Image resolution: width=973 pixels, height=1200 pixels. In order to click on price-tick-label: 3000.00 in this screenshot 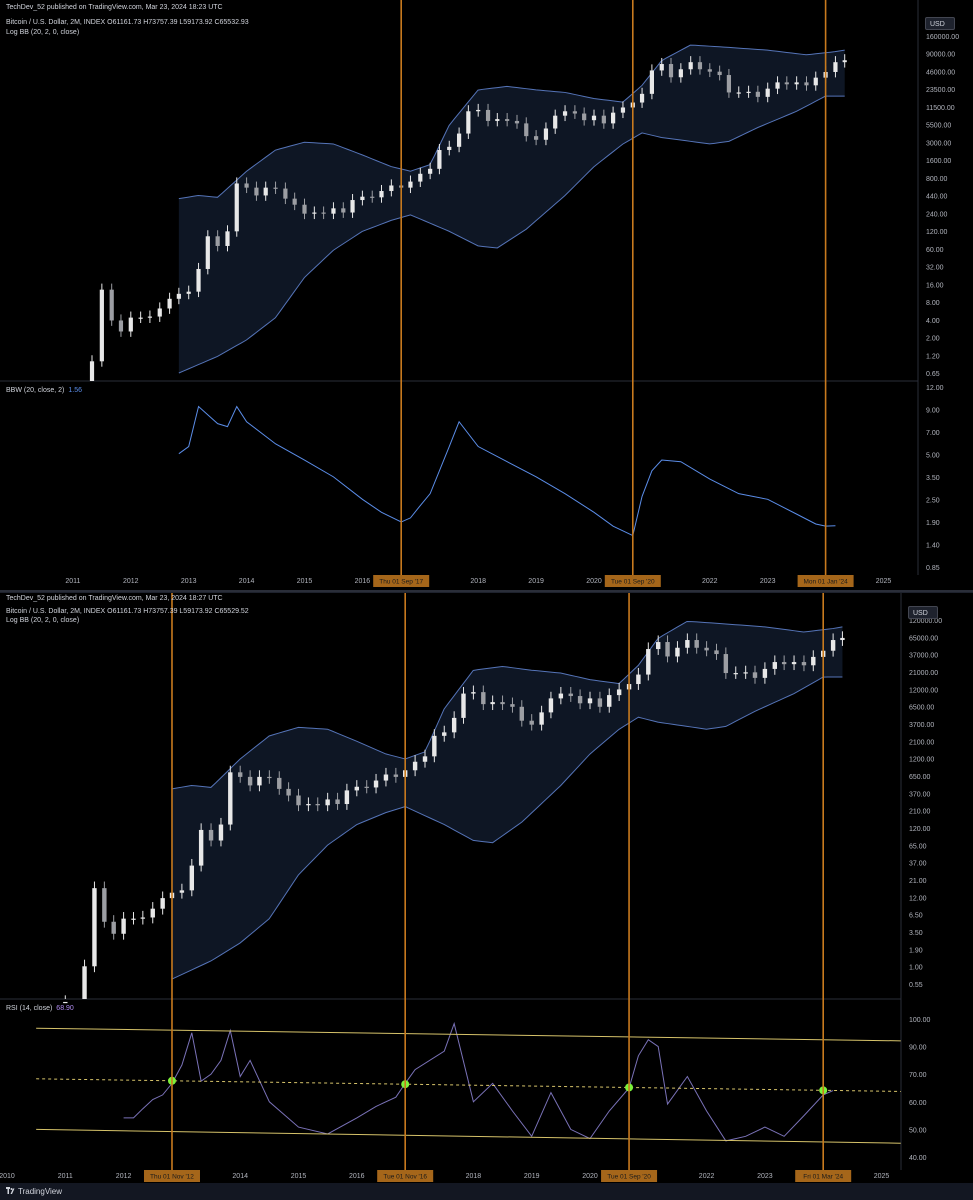, I will do `click(938, 143)`.